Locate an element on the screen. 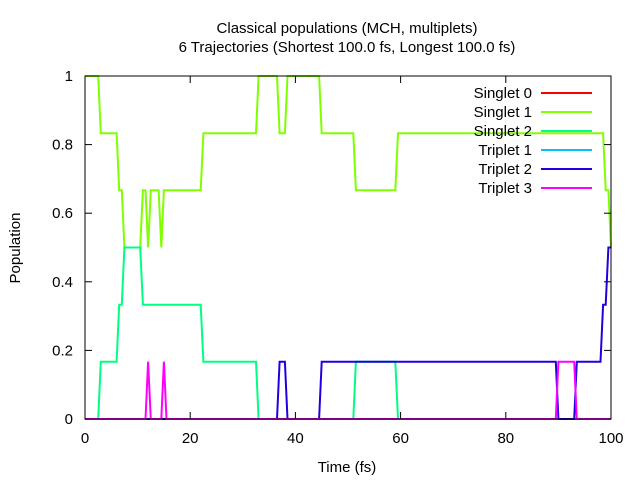  x-axis-label: Time (fs) is located at coordinates (347, 467).